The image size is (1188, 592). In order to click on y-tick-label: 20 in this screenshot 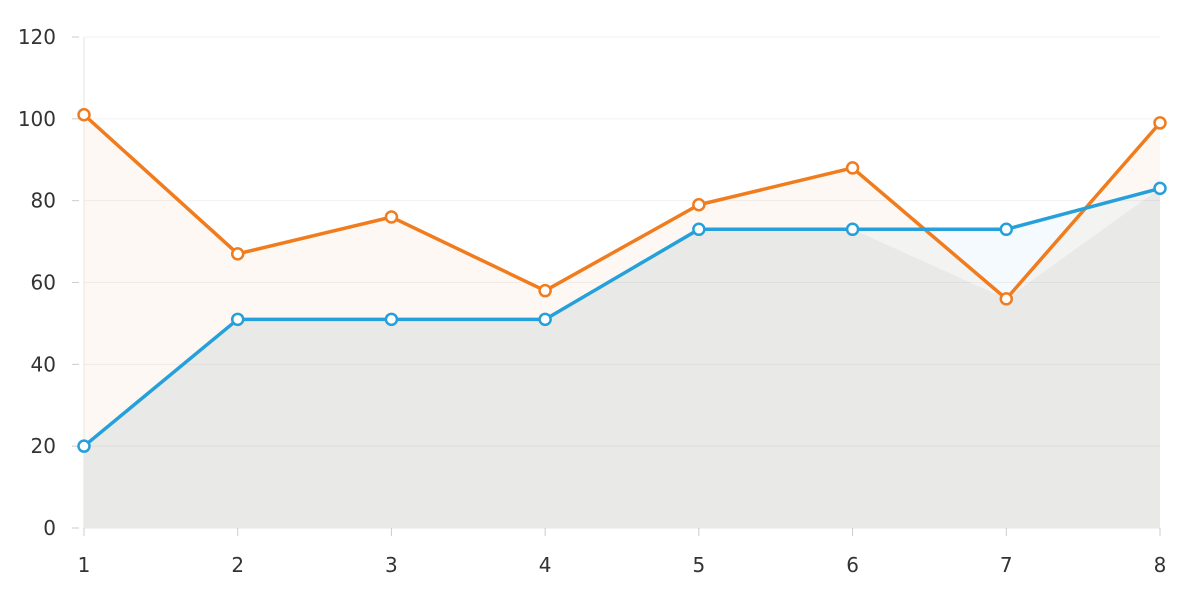, I will do `click(43, 446)`.